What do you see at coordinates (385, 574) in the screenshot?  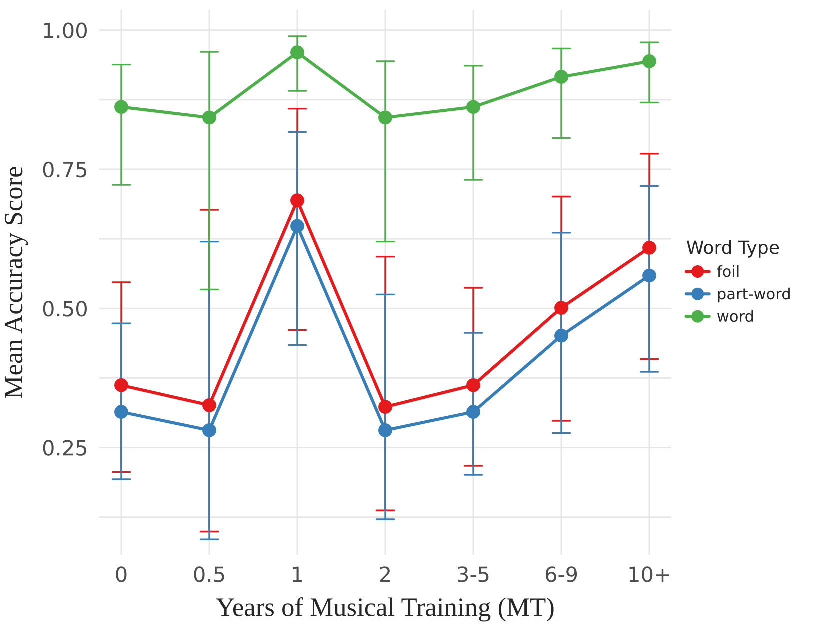 I see `x-tick-label: 2` at bounding box center [385, 574].